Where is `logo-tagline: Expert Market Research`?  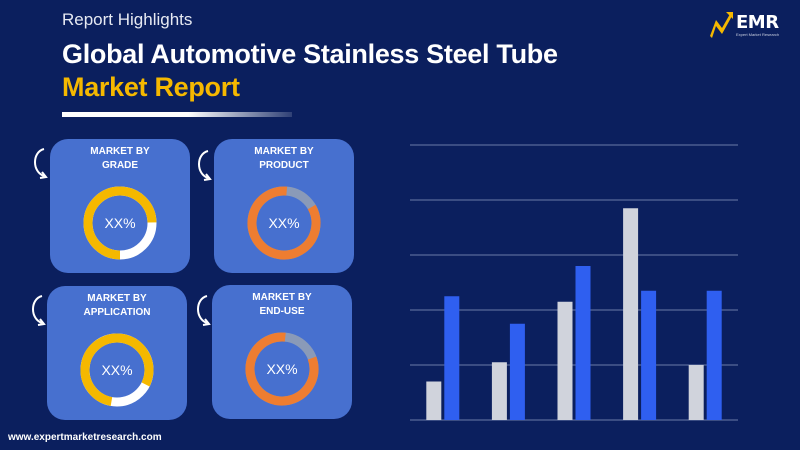 logo-tagline: Expert Market Research is located at coordinates (758, 34).